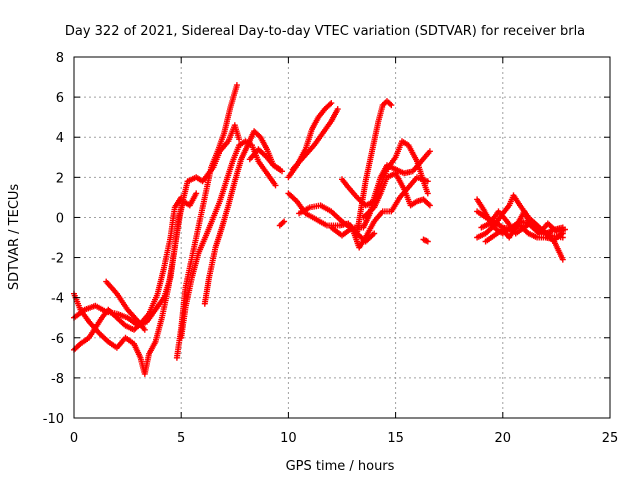 The image size is (640, 480). I want to click on y-tick-label: -6, so click(57, 339).